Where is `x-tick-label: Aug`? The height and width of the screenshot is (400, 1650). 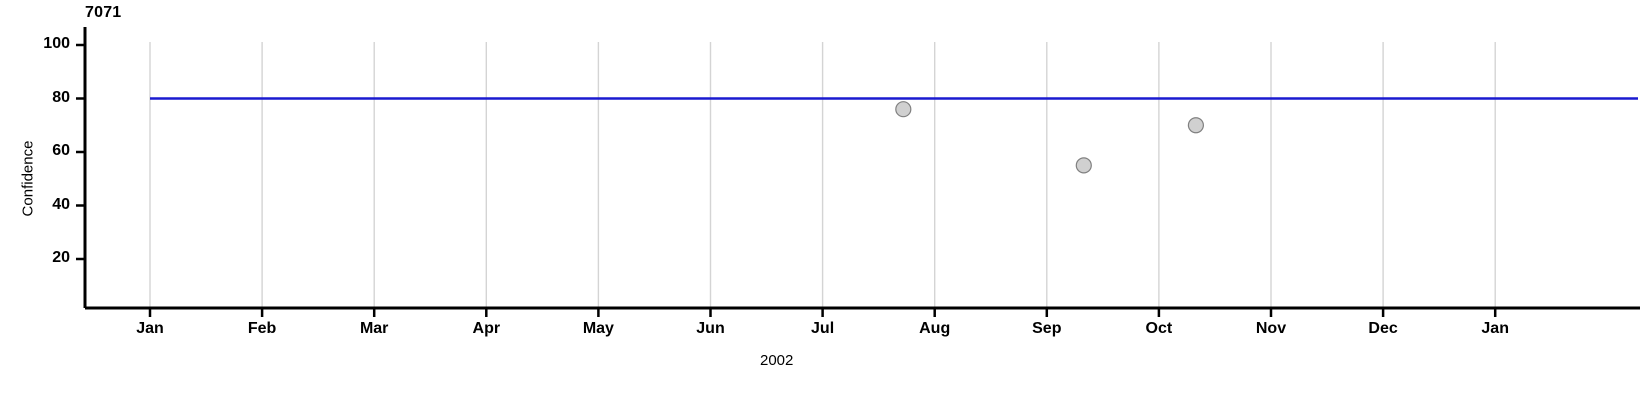 x-tick-label: Aug is located at coordinates (935, 328).